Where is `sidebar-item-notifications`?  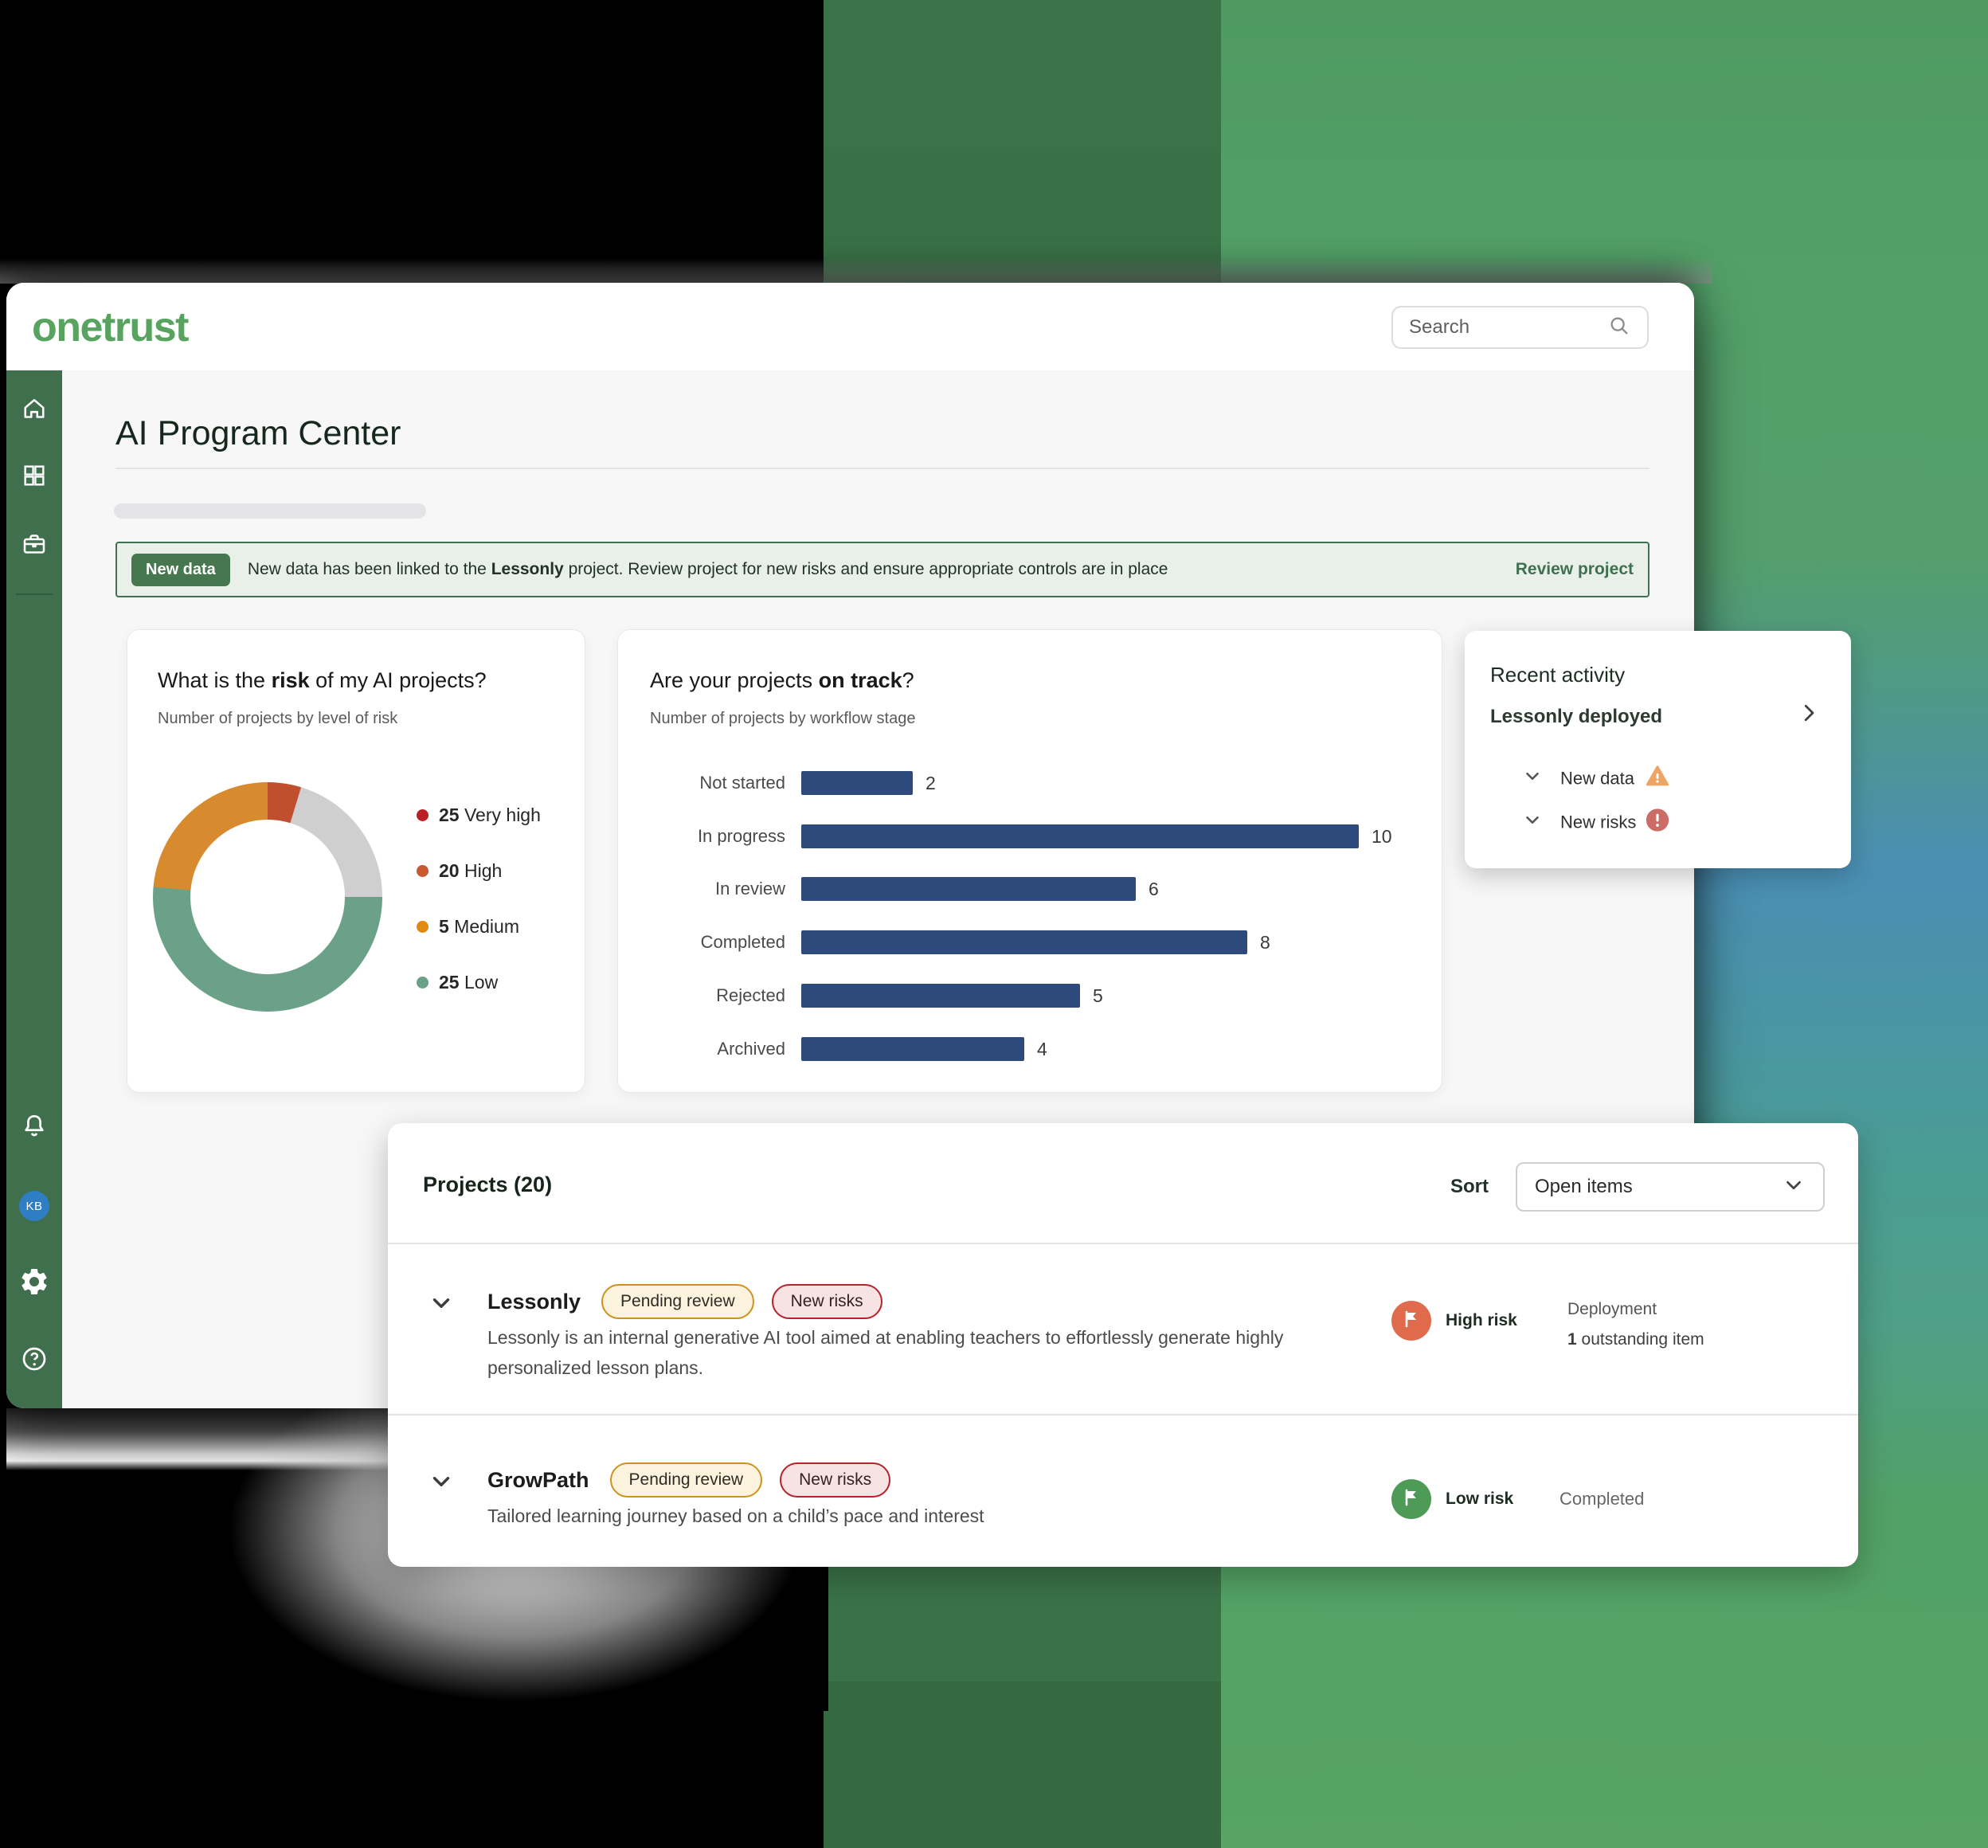 sidebar-item-notifications is located at coordinates (34, 1128).